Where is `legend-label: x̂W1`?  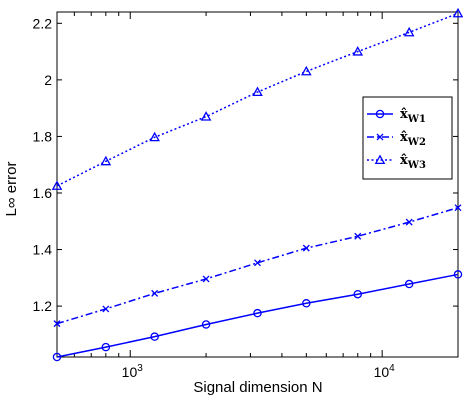 legend-label: x̂W1 is located at coordinates (413, 116).